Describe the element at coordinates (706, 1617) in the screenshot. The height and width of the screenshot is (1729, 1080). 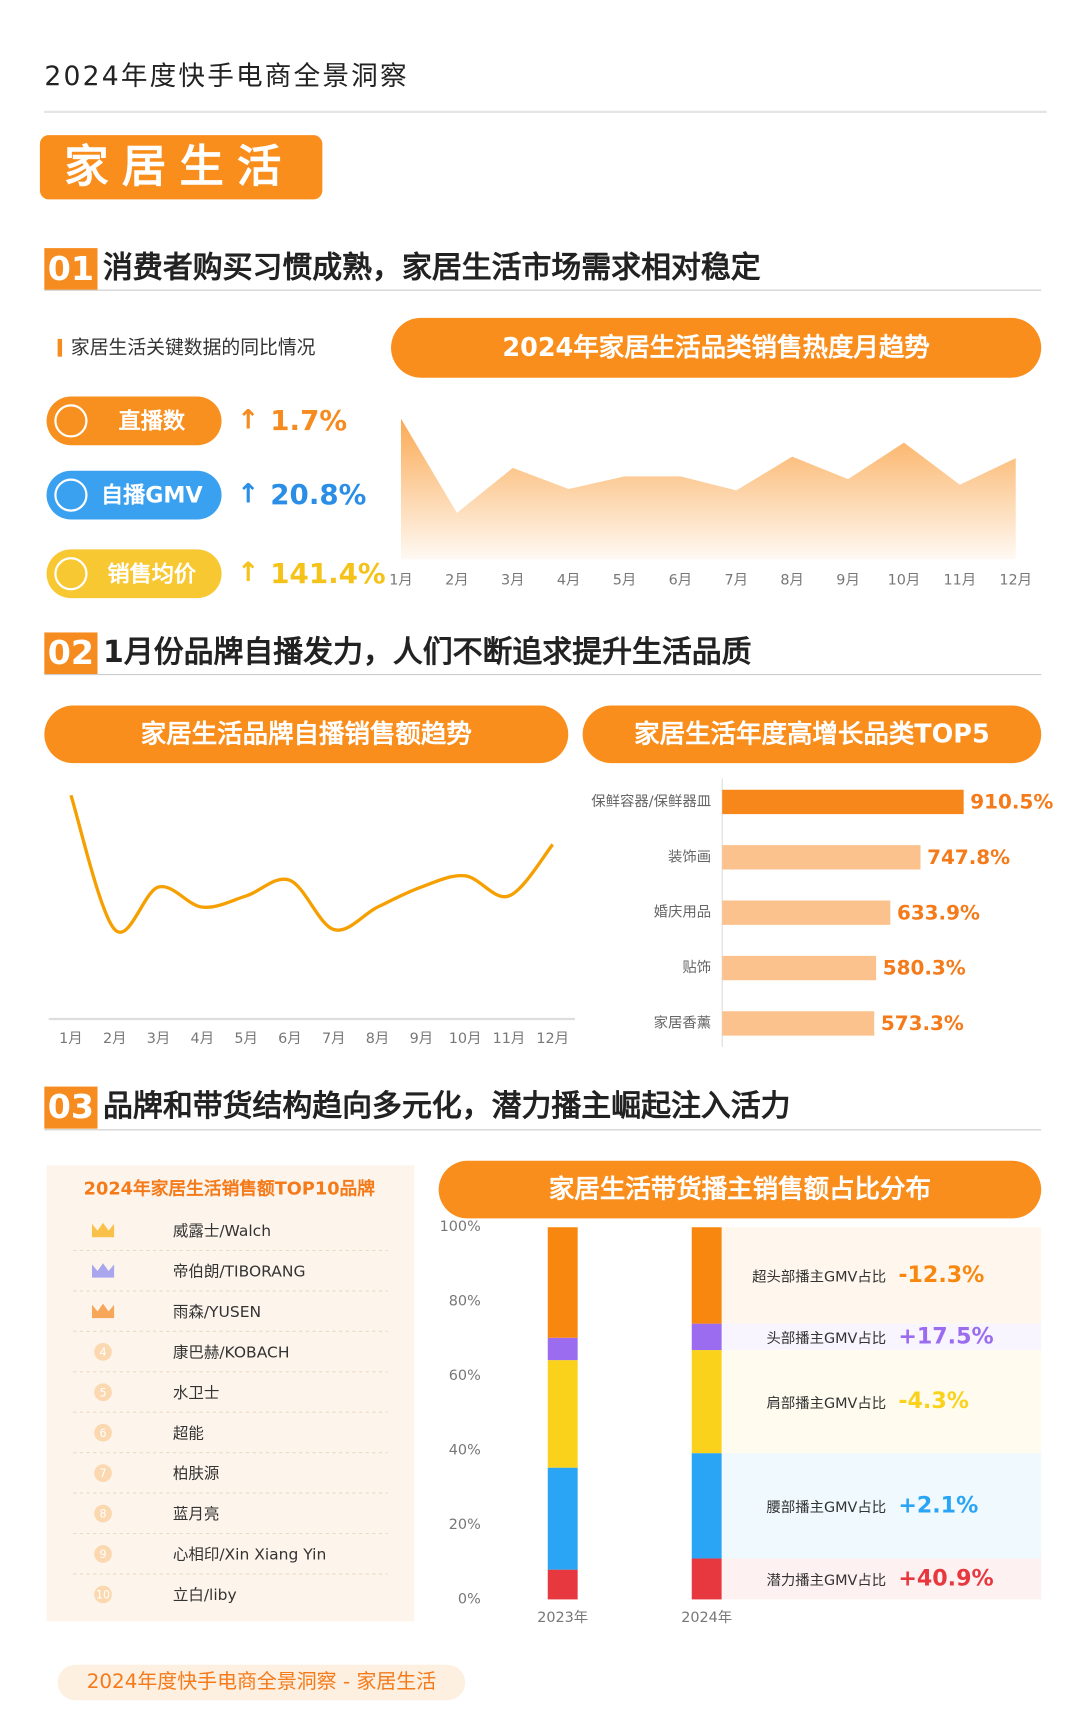
I see `x-tick-label: 2024年` at that location.